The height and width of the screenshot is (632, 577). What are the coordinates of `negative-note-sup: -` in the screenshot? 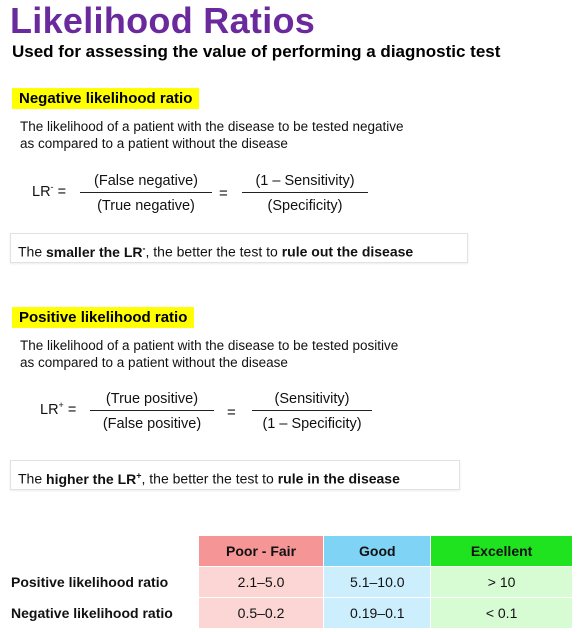 It's located at (144, 248).